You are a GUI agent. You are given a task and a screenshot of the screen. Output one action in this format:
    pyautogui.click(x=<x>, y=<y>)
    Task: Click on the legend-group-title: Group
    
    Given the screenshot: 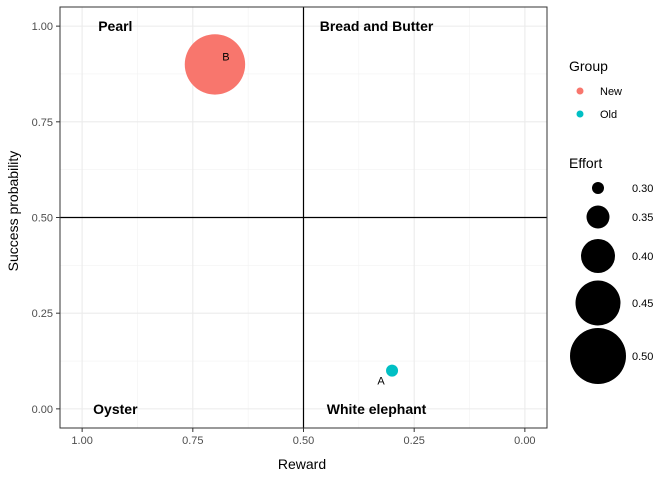 What is the action you would take?
    pyautogui.click(x=588, y=66)
    